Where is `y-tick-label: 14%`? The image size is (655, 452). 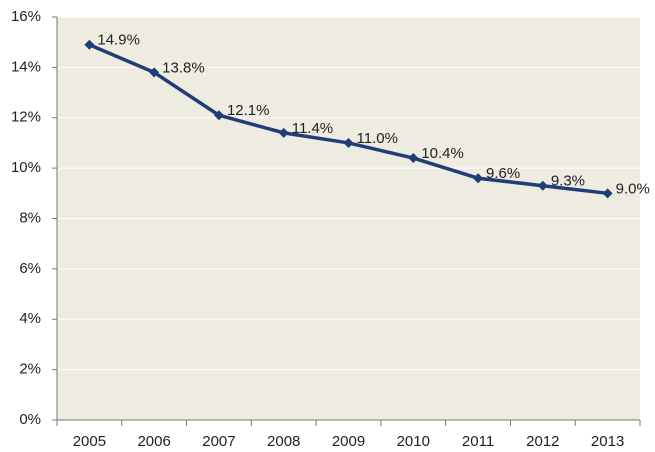
y-tick-label: 14% is located at coordinates (26, 66).